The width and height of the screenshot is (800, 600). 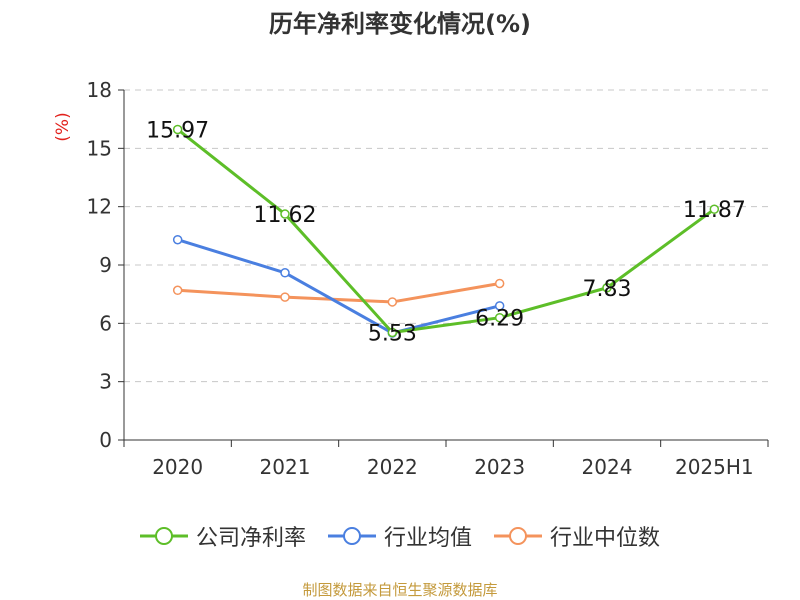 I want to click on legend-item-company: 公司净利率, so click(x=222, y=536).